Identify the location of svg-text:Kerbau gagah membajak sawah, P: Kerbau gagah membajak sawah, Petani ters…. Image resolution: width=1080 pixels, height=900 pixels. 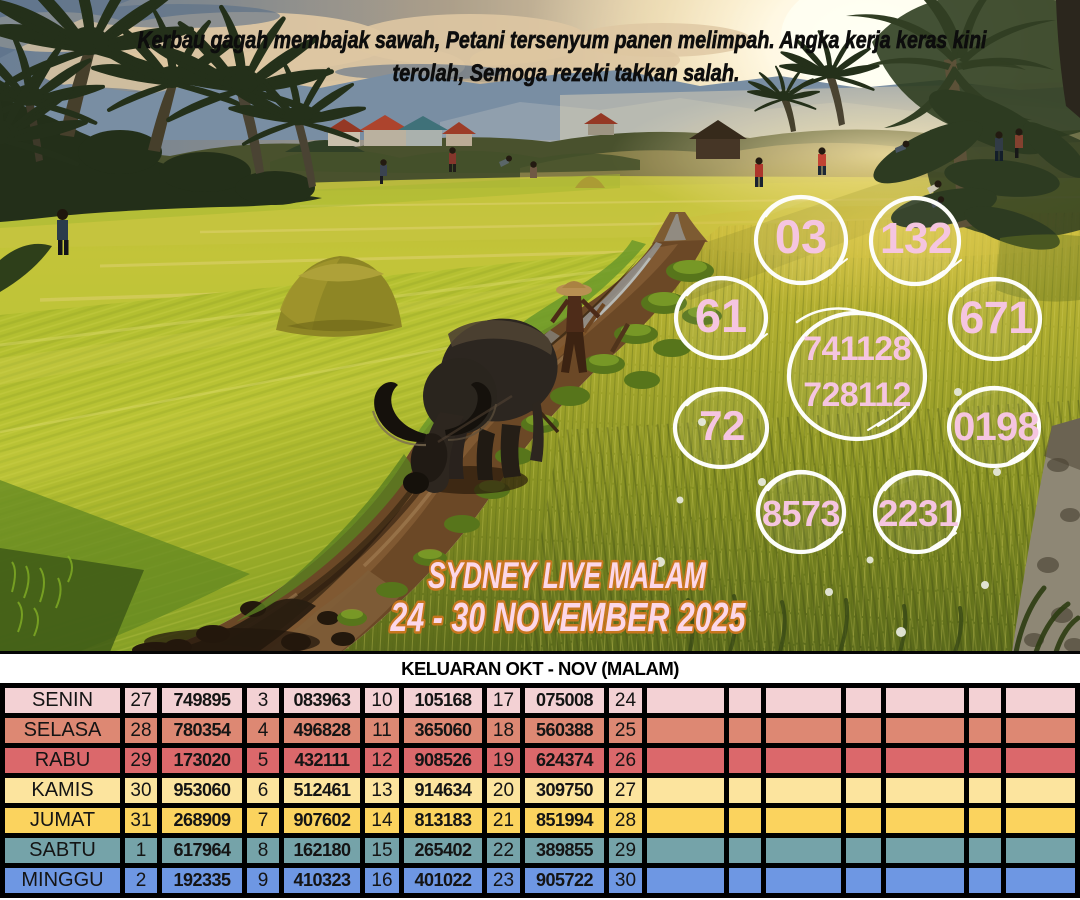
(563, 40).